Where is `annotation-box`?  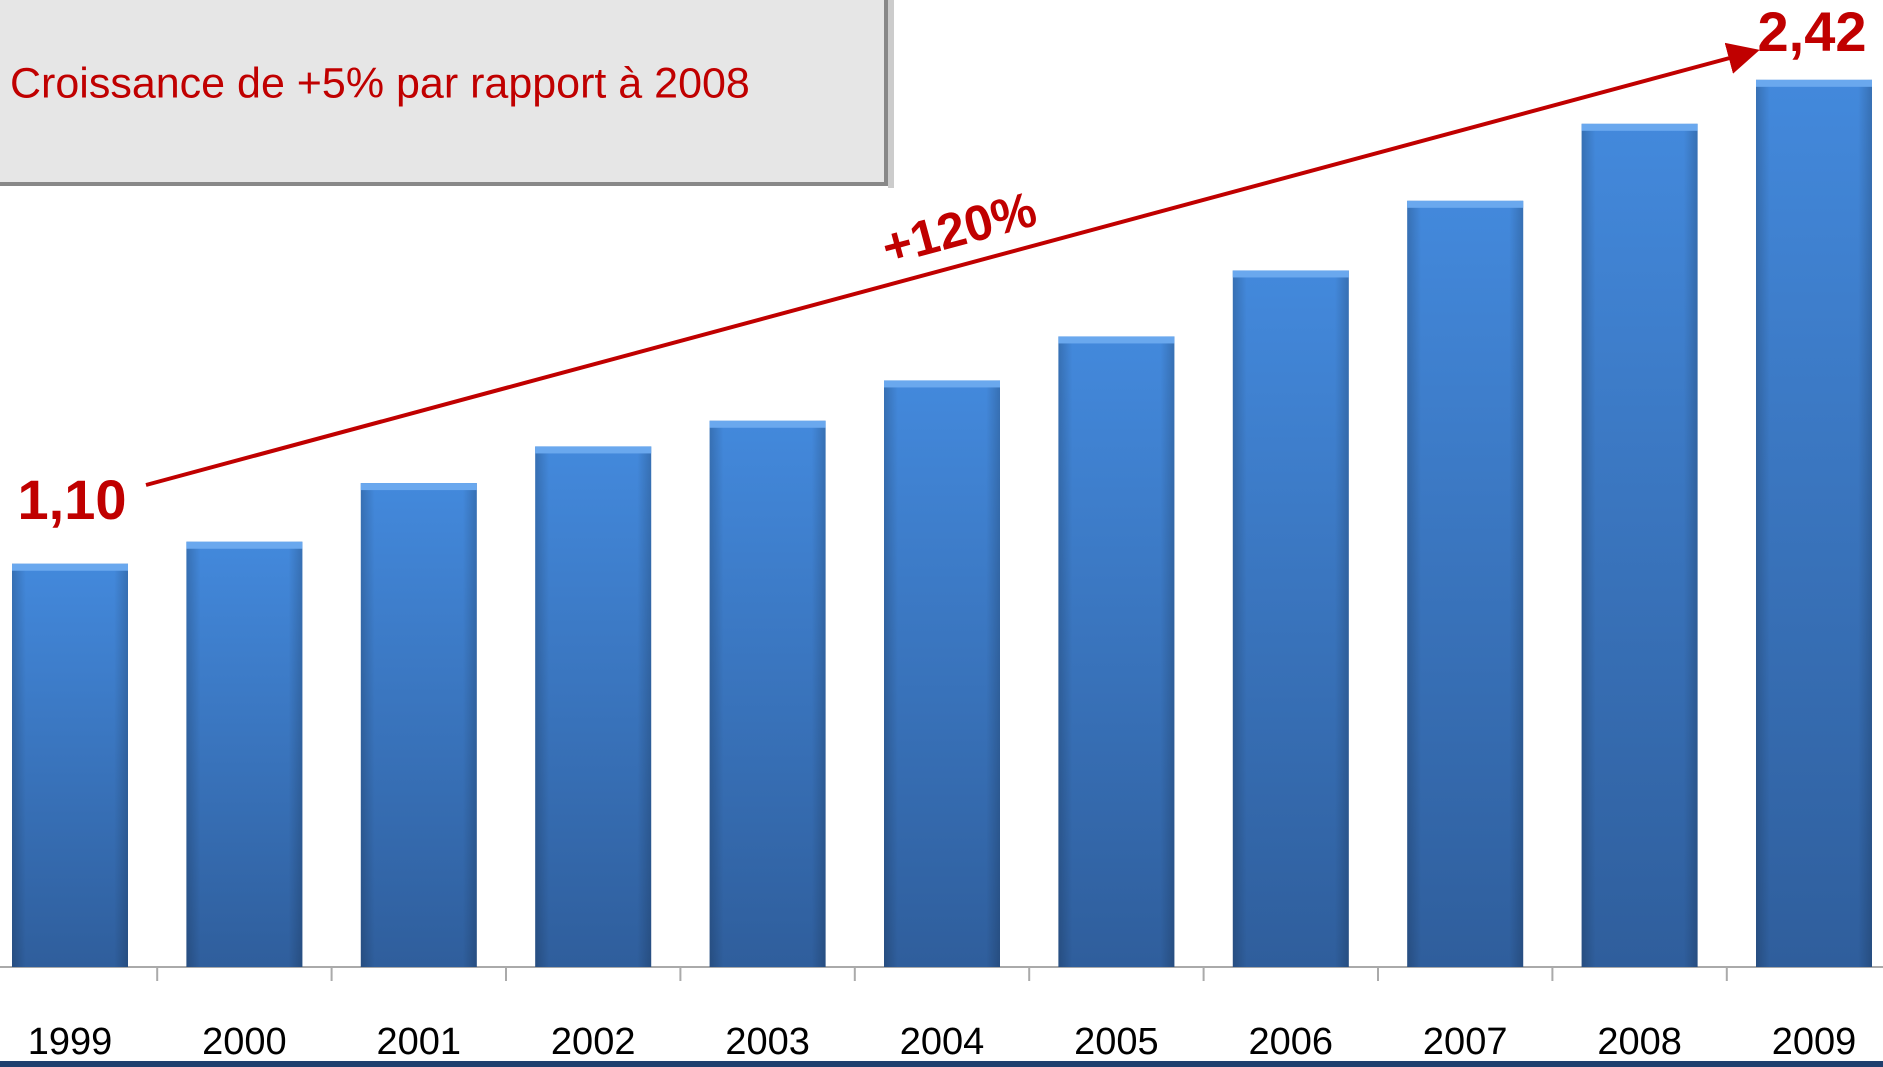 annotation-box is located at coordinates (444, 93).